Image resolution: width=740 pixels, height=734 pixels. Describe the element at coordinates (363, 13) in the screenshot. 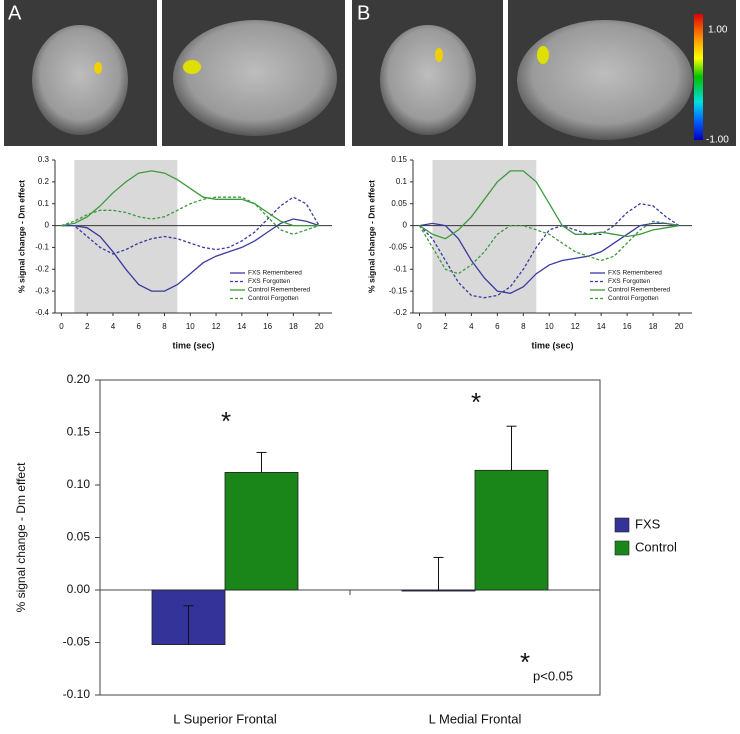

I see `panel-label: B` at that location.